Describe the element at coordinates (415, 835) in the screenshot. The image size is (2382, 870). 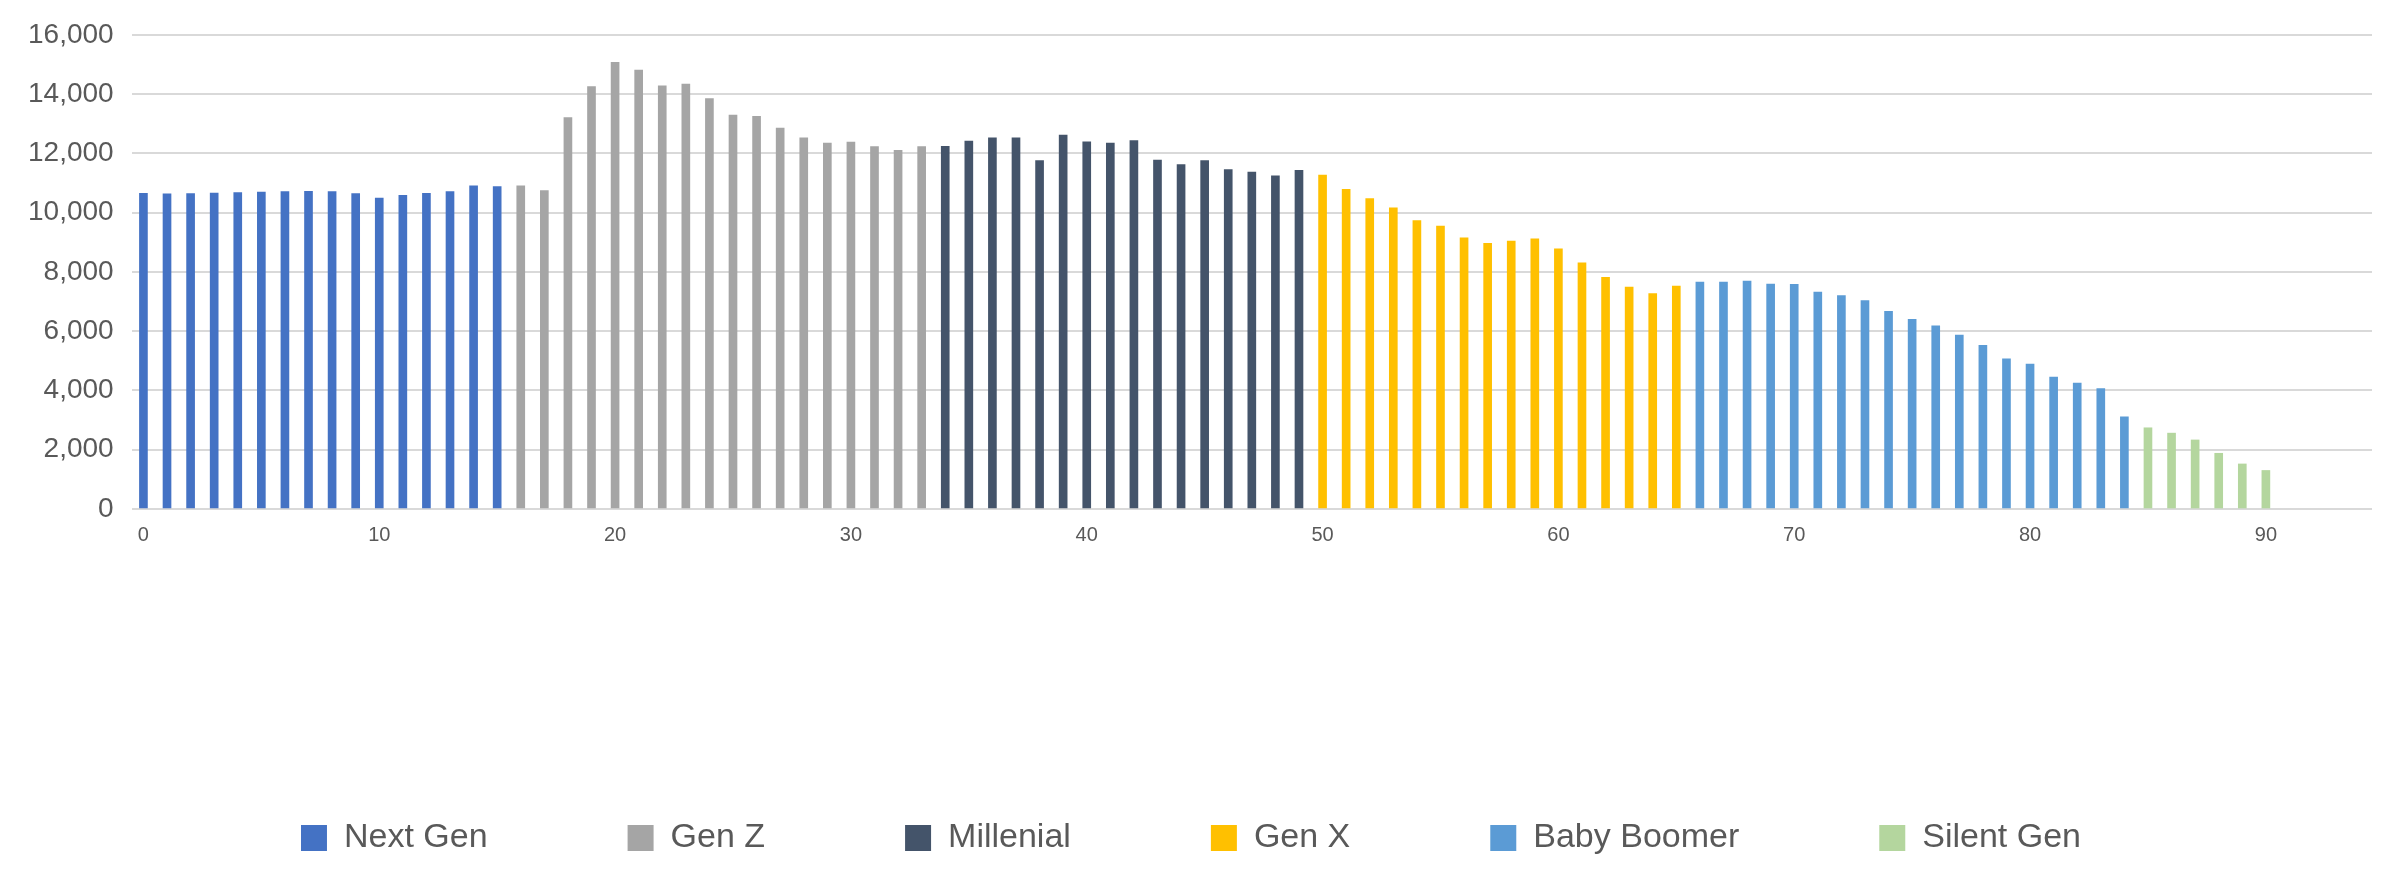
I see `legend-label: Next Gen` at that location.